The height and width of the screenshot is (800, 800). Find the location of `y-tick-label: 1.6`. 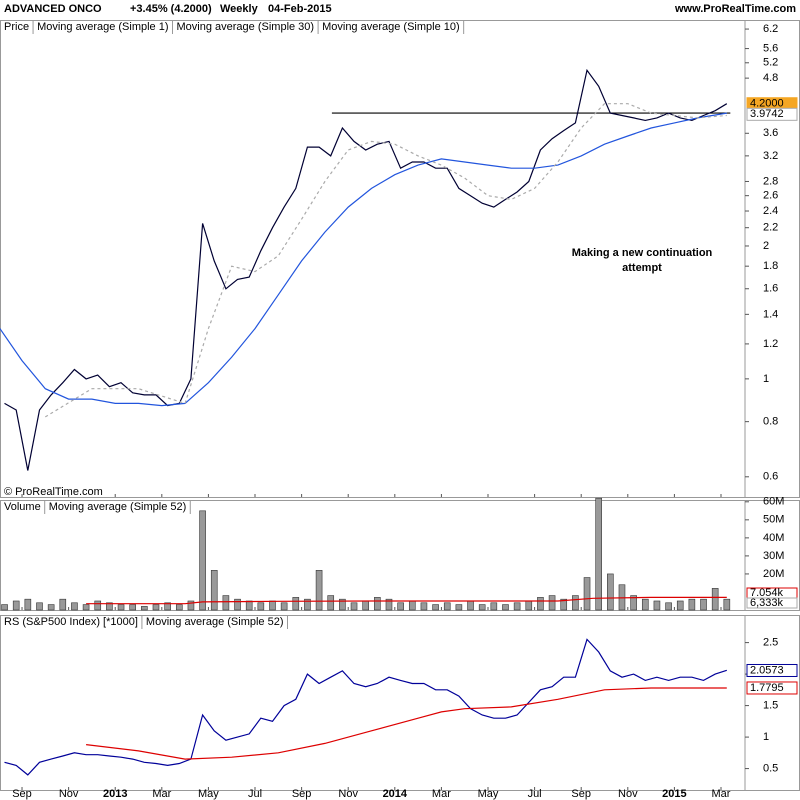

y-tick-label: 1.6 is located at coordinates (770, 289).